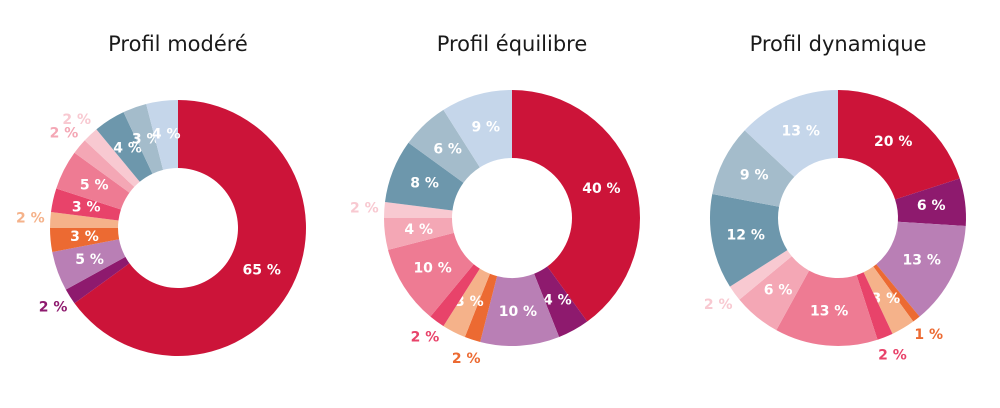 The image size is (1000, 408). I want to click on chart-title: Profil équilibre, so click(512, 44).